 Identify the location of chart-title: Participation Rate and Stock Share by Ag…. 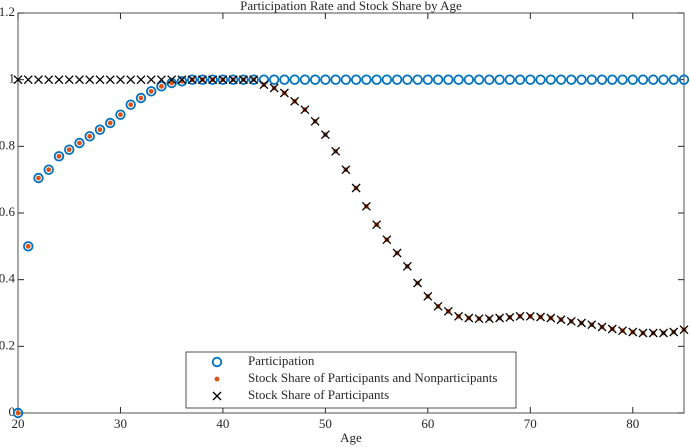
(351, 6).